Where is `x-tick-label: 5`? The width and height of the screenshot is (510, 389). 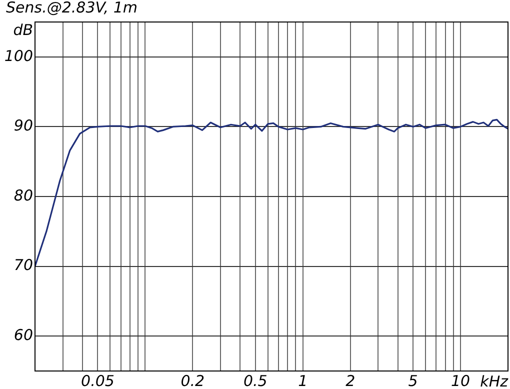 x-tick-label: 5 is located at coordinates (413, 380).